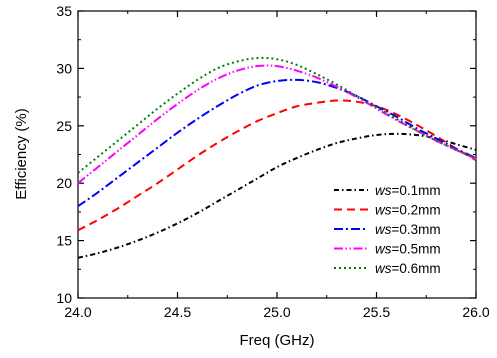 The image size is (497, 358). I want to click on legend-label-rest: =0.1mm, so click(416, 190).